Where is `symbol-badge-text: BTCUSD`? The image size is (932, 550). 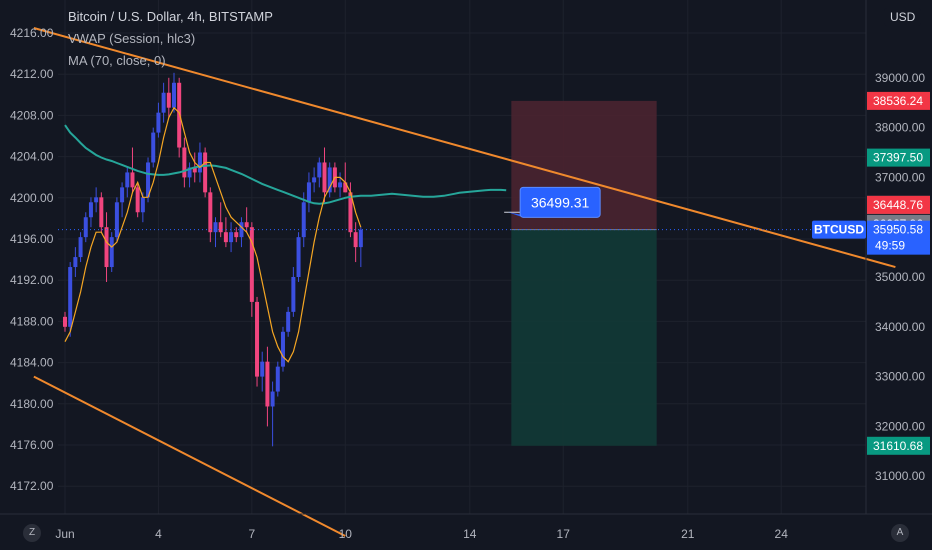 symbol-badge-text: BTCUSD is located at coordinates (839, 230).